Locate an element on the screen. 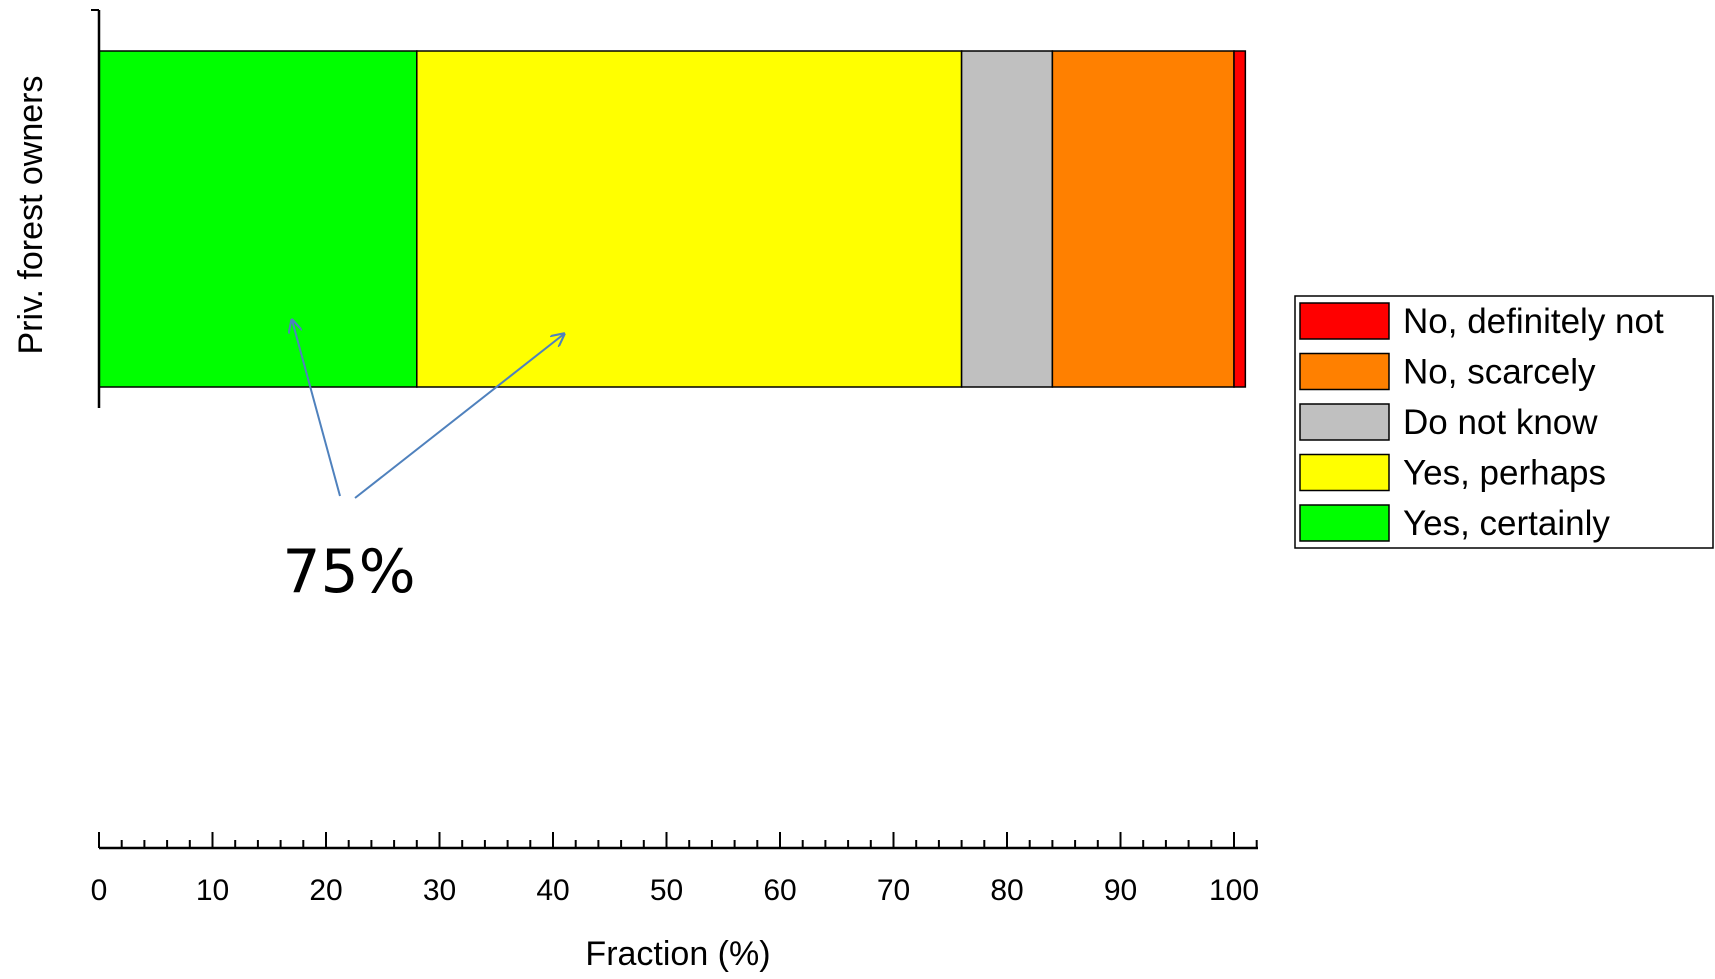  x-tick-label: 20 is located at coordinates (325, 890).